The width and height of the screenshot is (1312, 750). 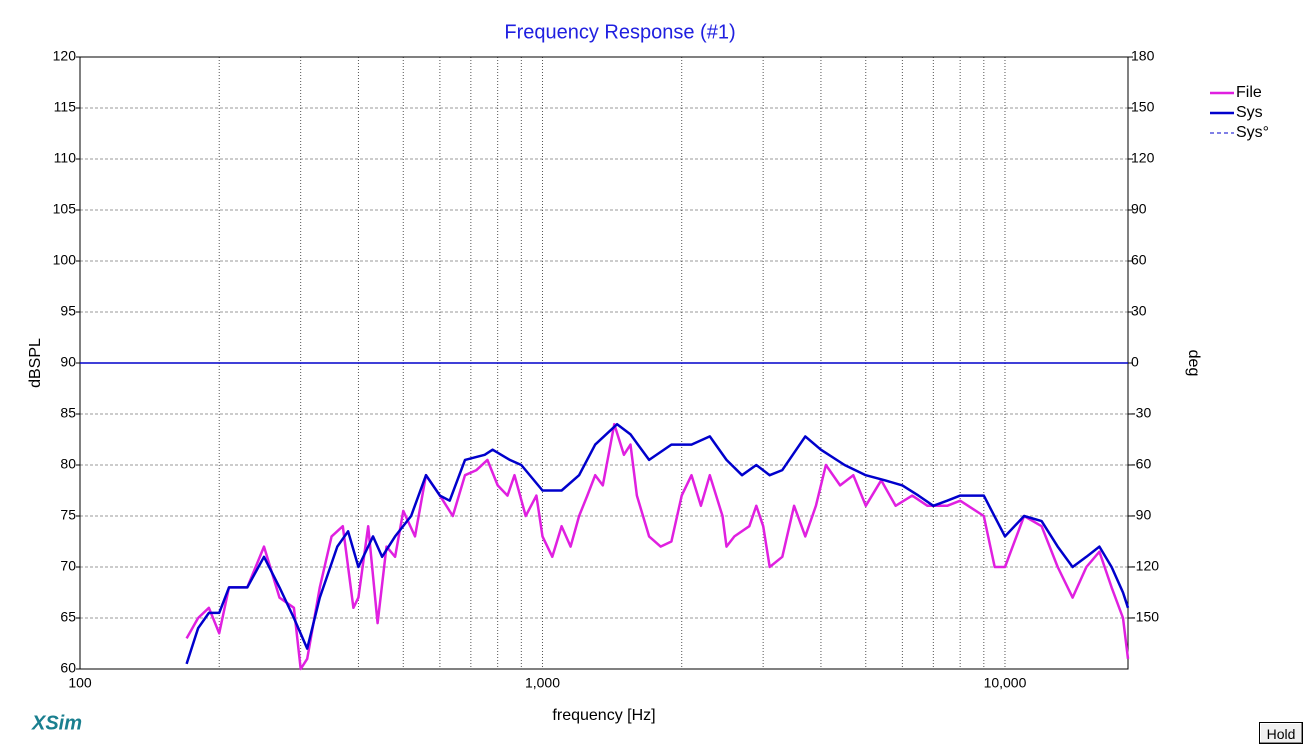 What do you see at coordinates (65, 56) in the screenshot?
I see `y-tick-label: 120` at bounding box center [65, 56].